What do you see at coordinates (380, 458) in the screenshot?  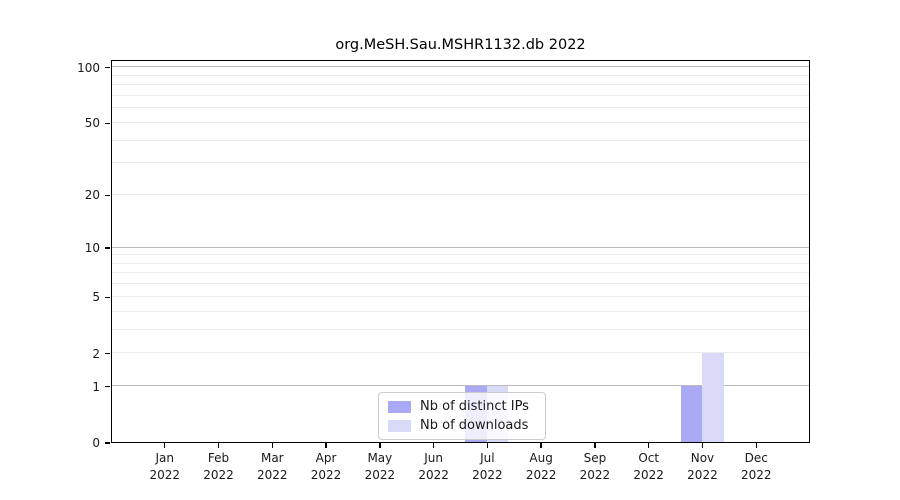 I see `x-tick-month: May` at bounding box center [380, 458].